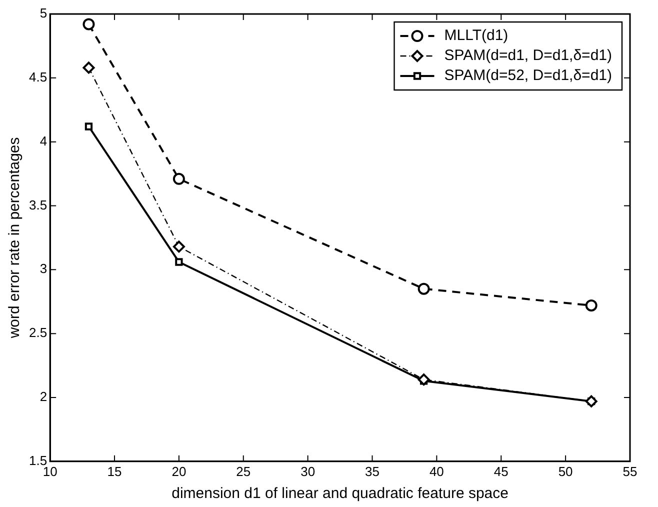  What do you see at coordinates (501, 471) in the screenshot?
I see `x-tick-label: 45` at bounding box center [501, 471].